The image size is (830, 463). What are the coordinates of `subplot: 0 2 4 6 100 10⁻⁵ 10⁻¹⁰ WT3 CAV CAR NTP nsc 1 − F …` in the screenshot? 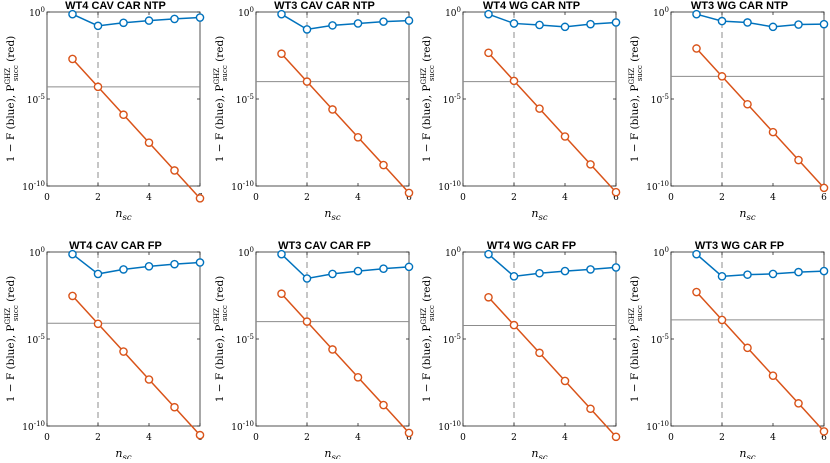 It's located at (313, 111).